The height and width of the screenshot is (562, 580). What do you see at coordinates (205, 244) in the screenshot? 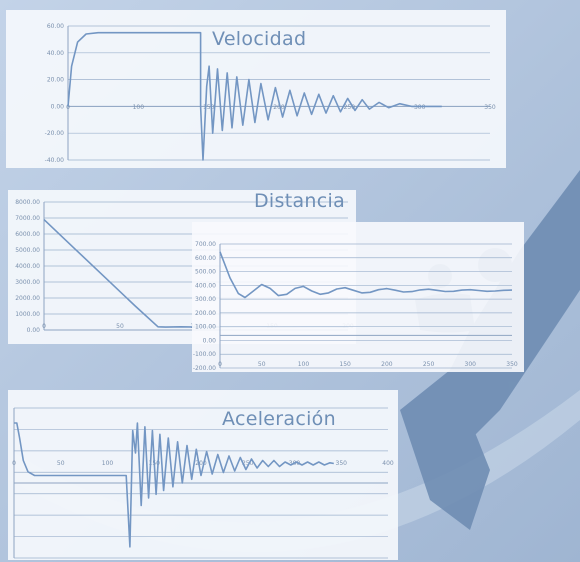
I see `y-tick-label: 700.00` at bounding box center [205, 244].